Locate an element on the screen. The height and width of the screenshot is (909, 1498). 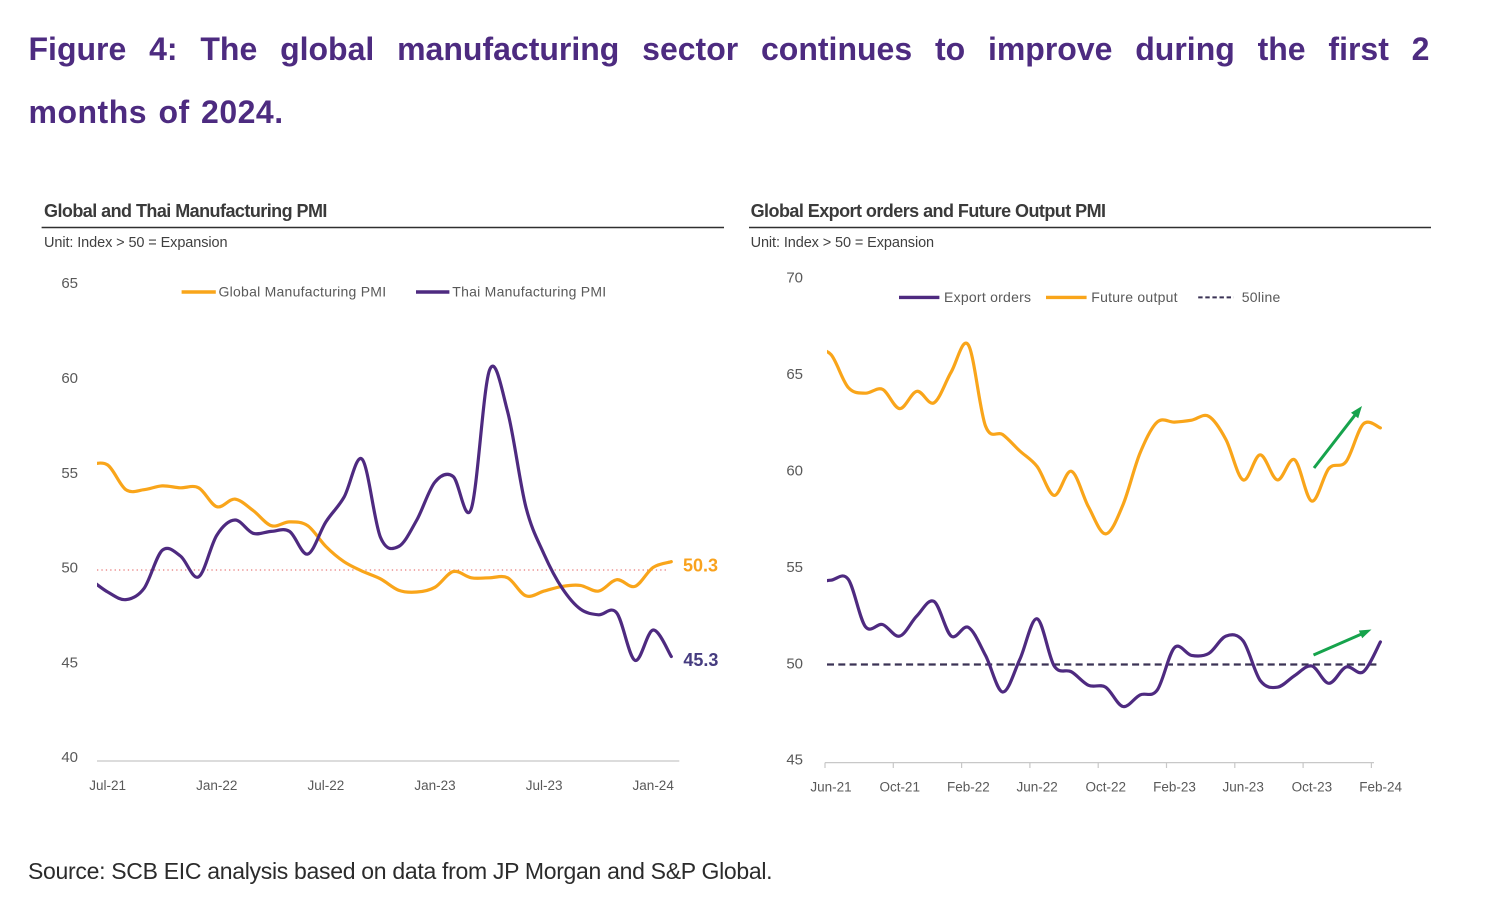
svg-text: 50.3 is located at coordinates (700, 565).